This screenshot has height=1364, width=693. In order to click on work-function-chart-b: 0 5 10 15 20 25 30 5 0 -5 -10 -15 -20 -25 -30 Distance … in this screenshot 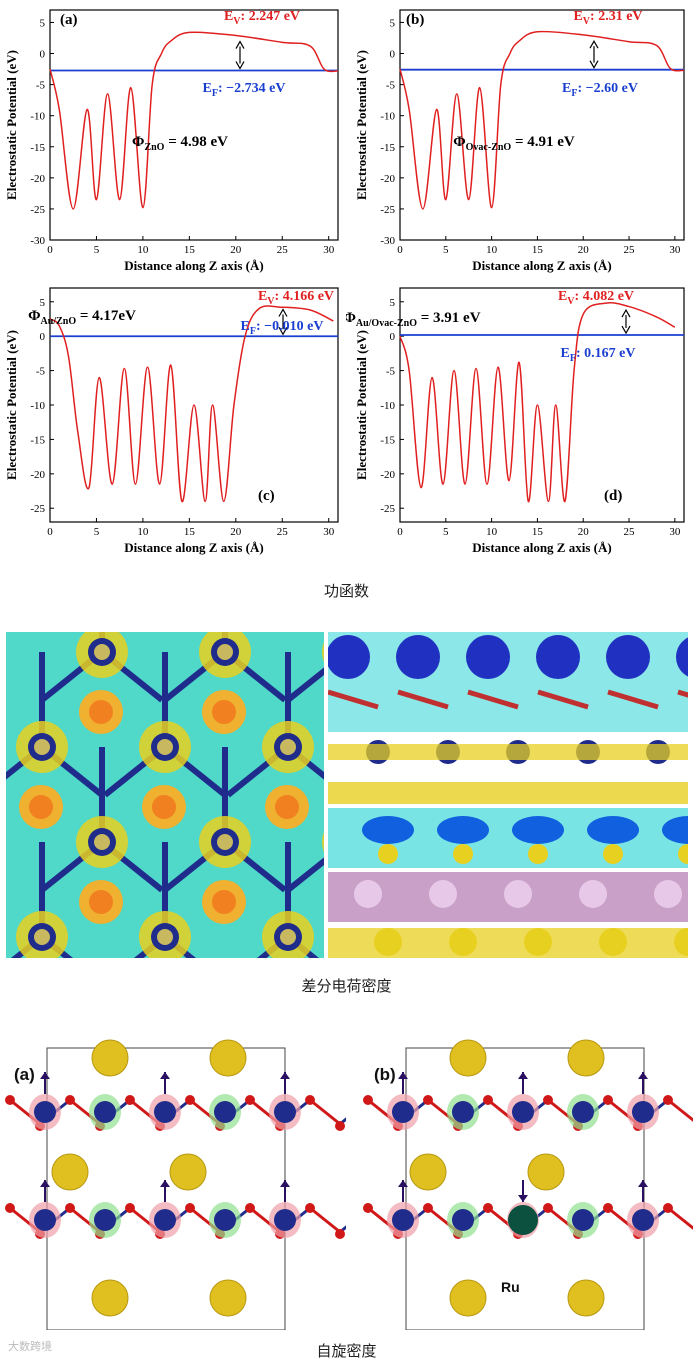, I will do `click(519, 141)`.